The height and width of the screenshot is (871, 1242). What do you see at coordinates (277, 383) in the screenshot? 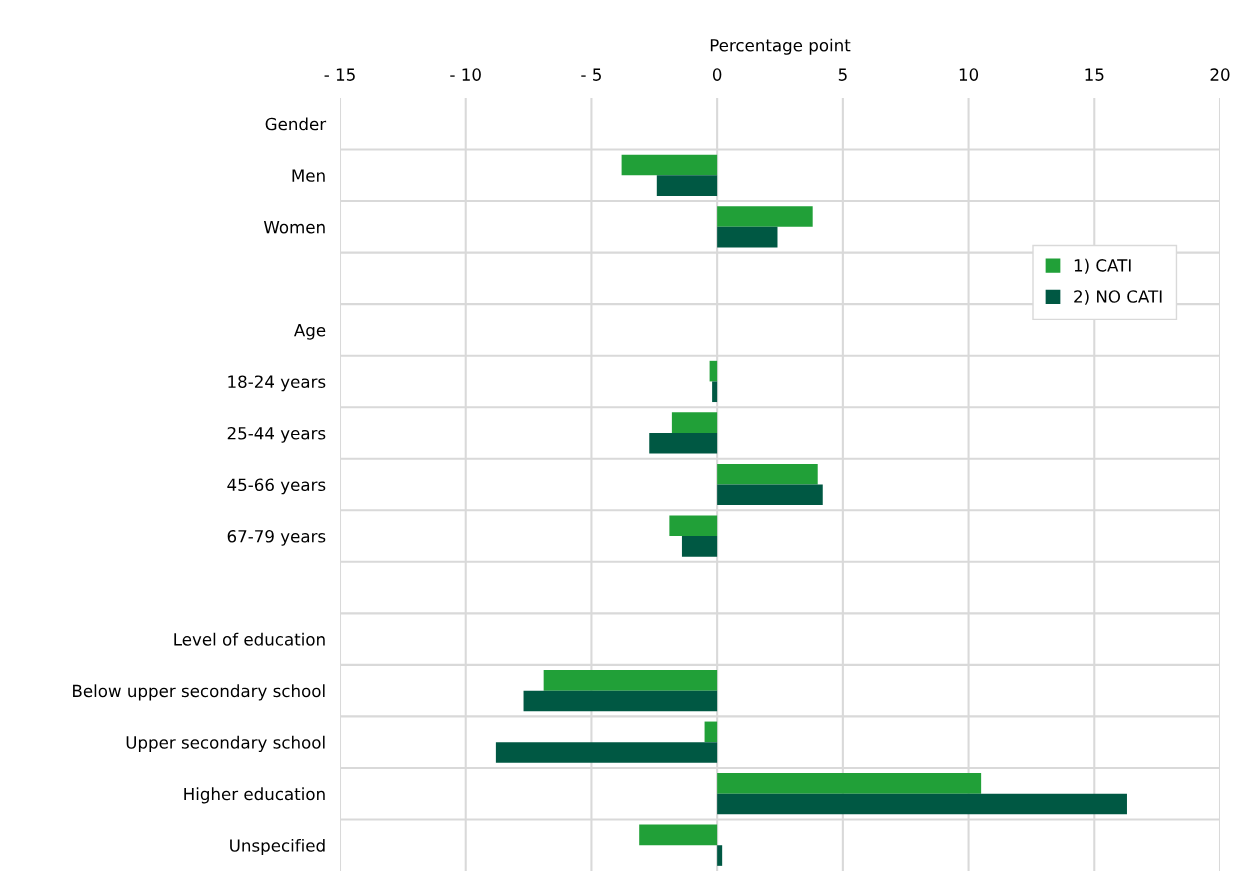
I see `y-tick-label: 18-24 years` at bounding box center [277, 383].